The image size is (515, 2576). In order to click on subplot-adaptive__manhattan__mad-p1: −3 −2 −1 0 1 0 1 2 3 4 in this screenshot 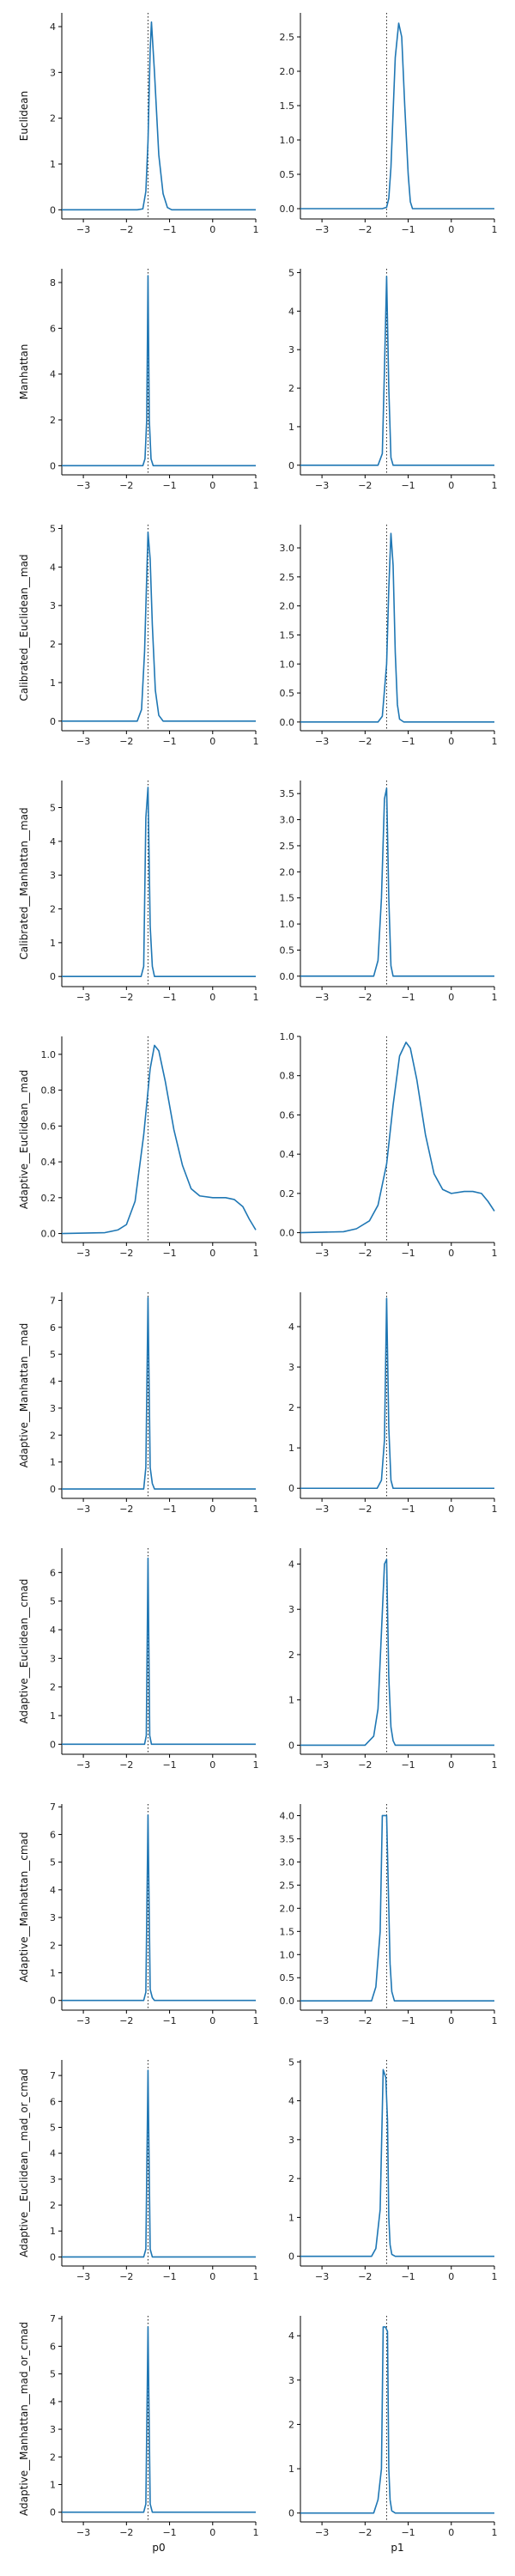, I will do `click(393, 1404)`.